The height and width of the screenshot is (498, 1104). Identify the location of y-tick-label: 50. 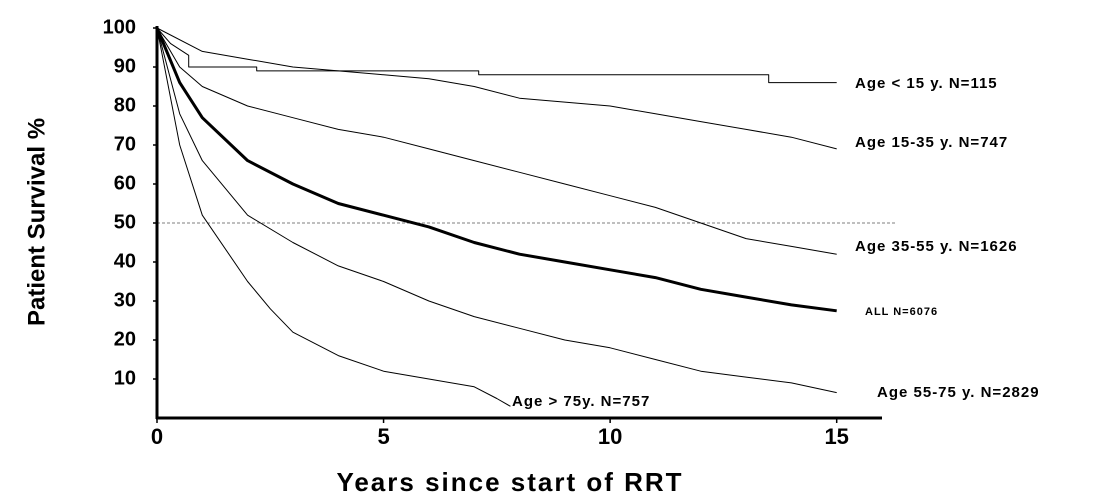
(125, 222).